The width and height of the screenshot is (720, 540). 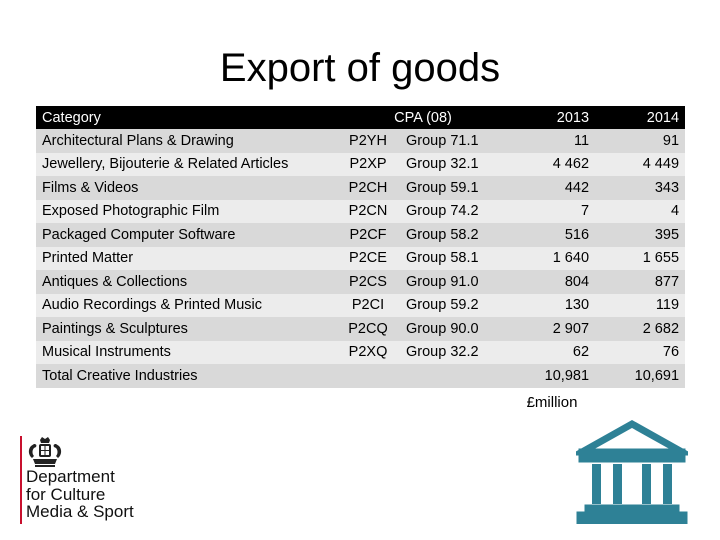 I want to click on cell-2014: 877, so click(x=640, y=282).